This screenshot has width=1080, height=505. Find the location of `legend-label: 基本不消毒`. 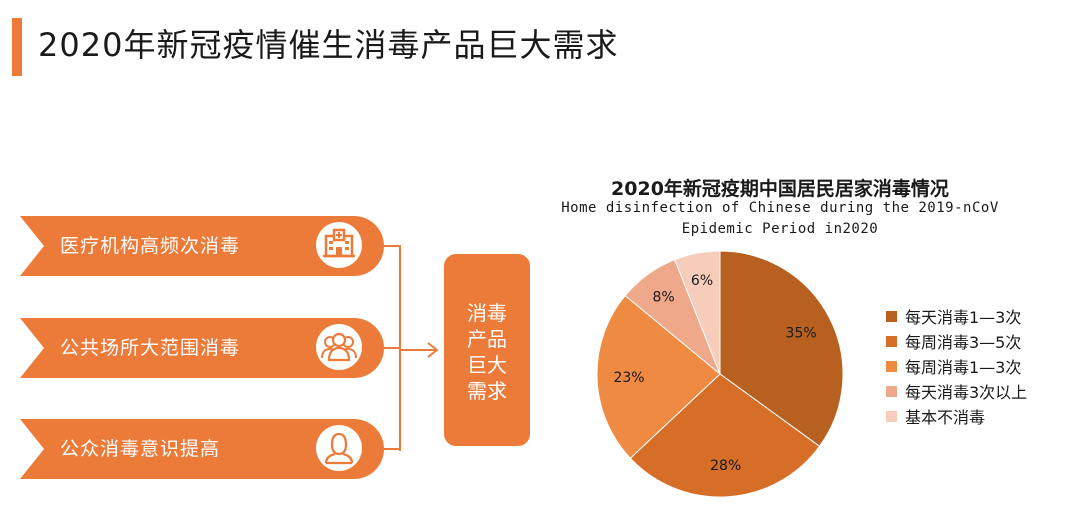

legend-label: 基本不消毒 is located at coordinates (945, 417).